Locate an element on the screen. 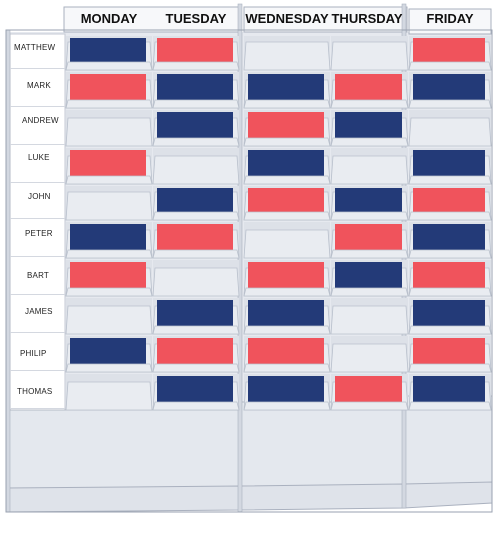 The height and width of the screenshot is (533, 493). base-rail-left is located at coordinates (123, 499).